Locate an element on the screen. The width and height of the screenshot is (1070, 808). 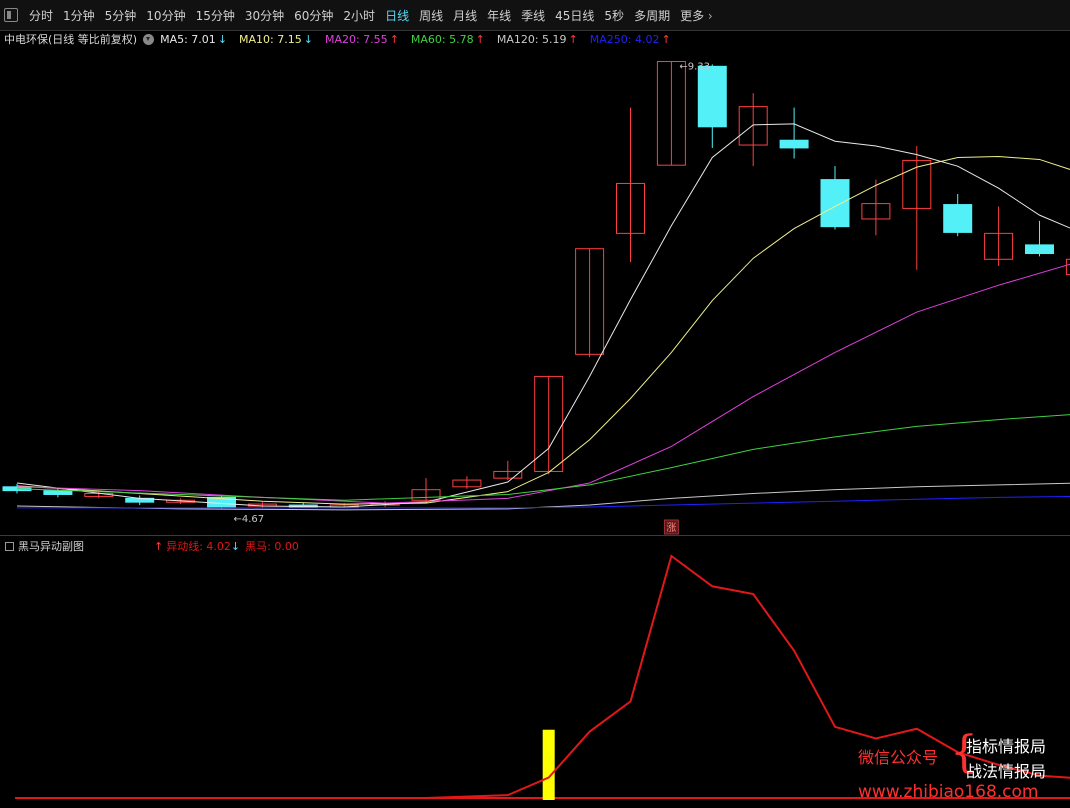
watermark-brand1: 指标情报局 is located at coordinates (1006, 746).